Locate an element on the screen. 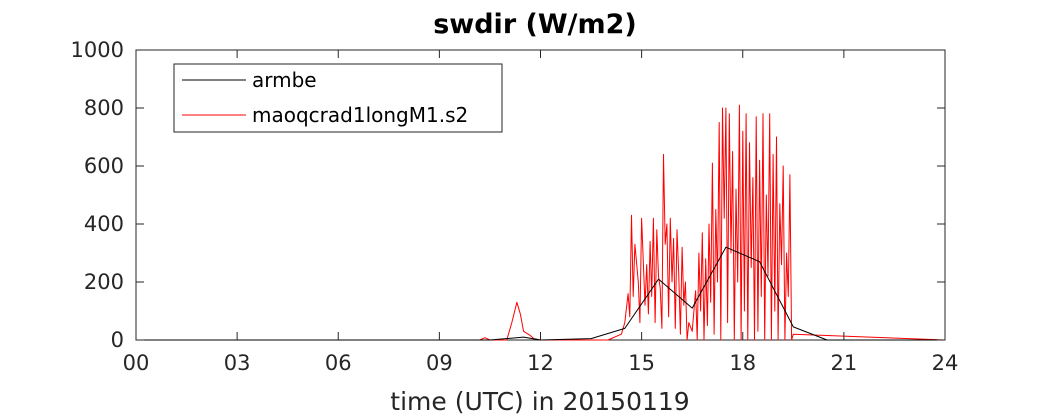  chart-title: swdir (W/m2) is located at coordinates (535, 24).